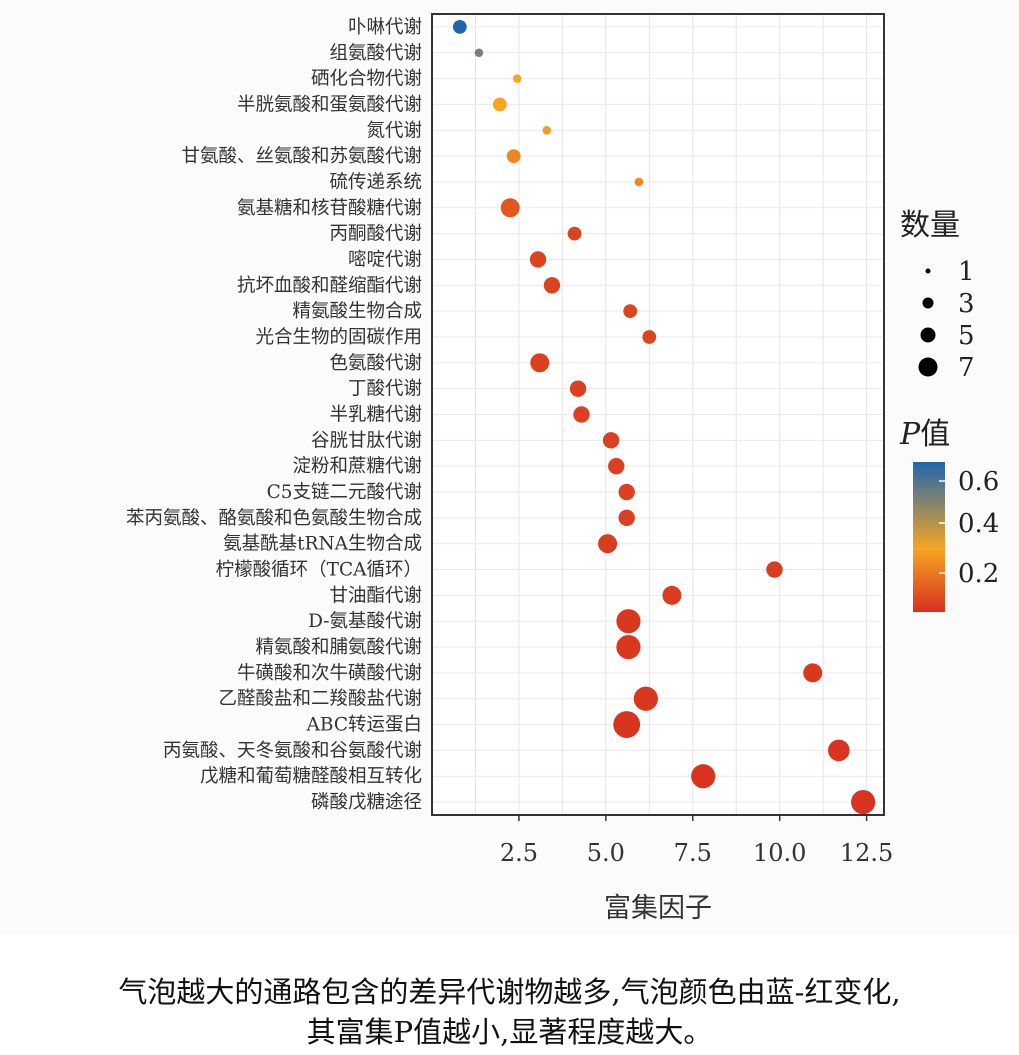  Describe the element at coordinates (966, 272) in the screenshot. I see `size-legend-label: 1` at that location.